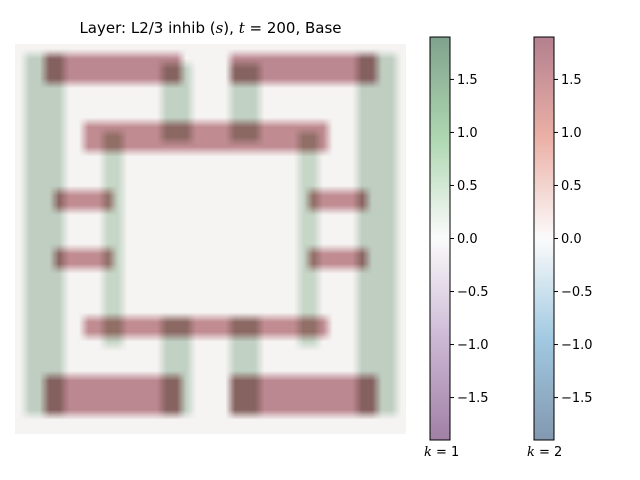  Describe the element at coordinates (231, 28) in the screenshot. I see `title-mid: ),` at that location.